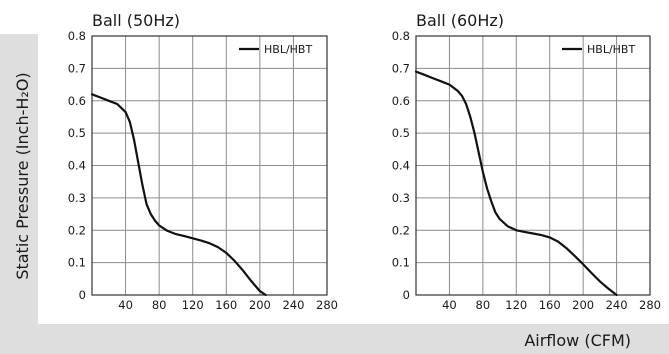 Image resolution: width=669 pixels, height=354 pixels. I want to click on shared-x-axis-label: Airflow (CFM), so click(577, 340).